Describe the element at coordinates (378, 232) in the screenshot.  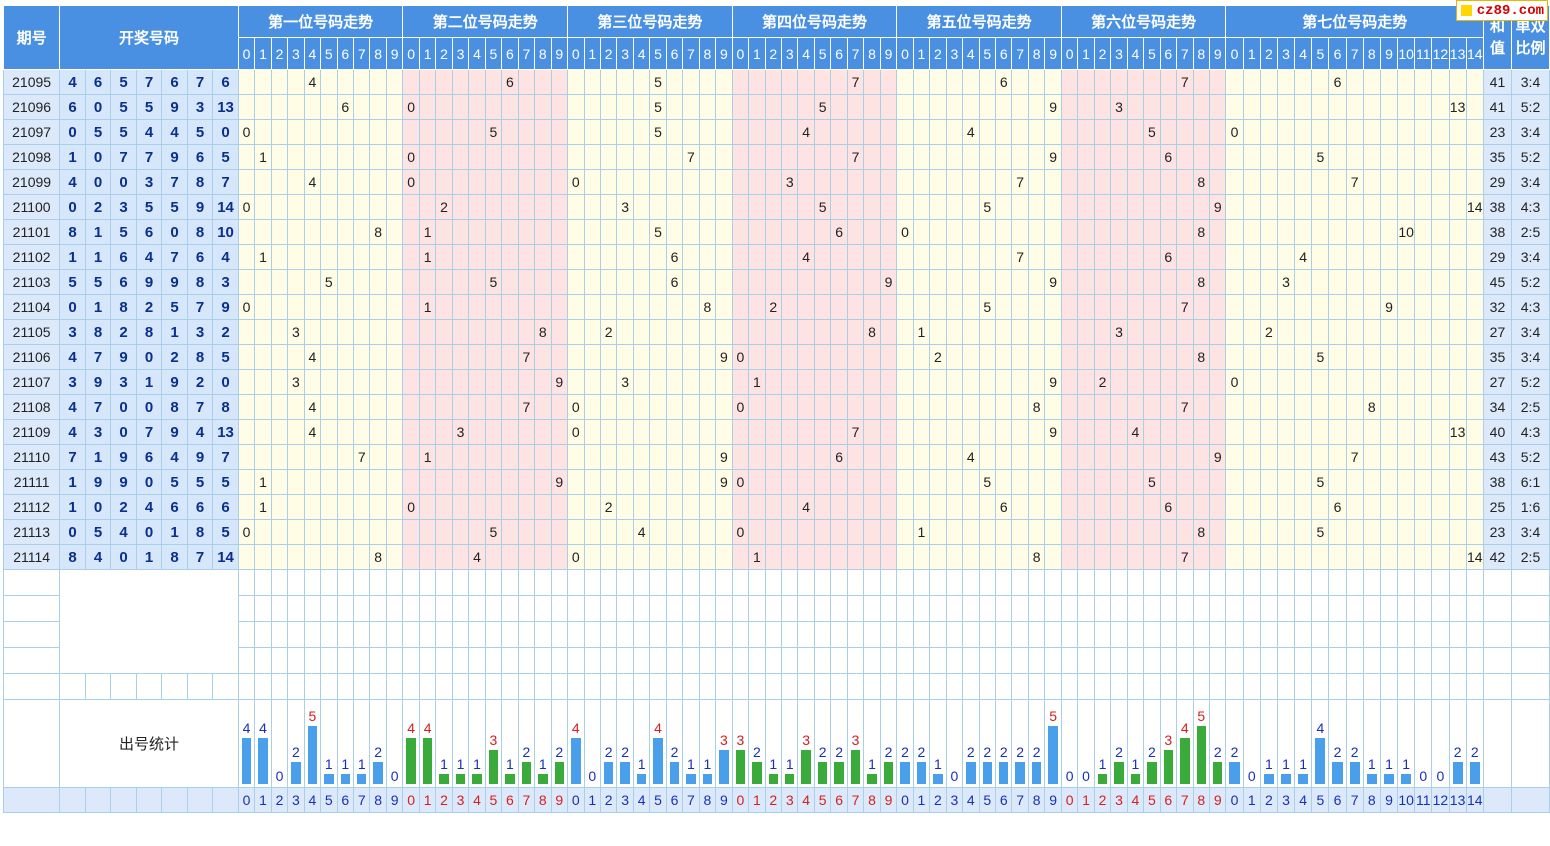
I see `trend-mark: 8` at that location.